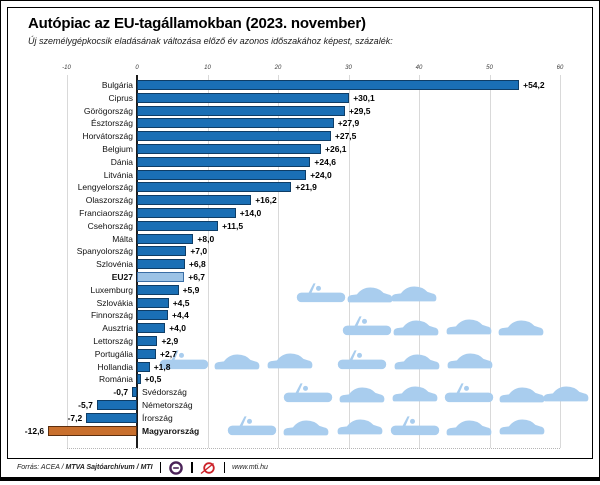 The width and height of the screenshot is (600, 485). Describe the element at coordinates (162, 251) in the screenshot. I see `bar-Spanyolország` at that location.